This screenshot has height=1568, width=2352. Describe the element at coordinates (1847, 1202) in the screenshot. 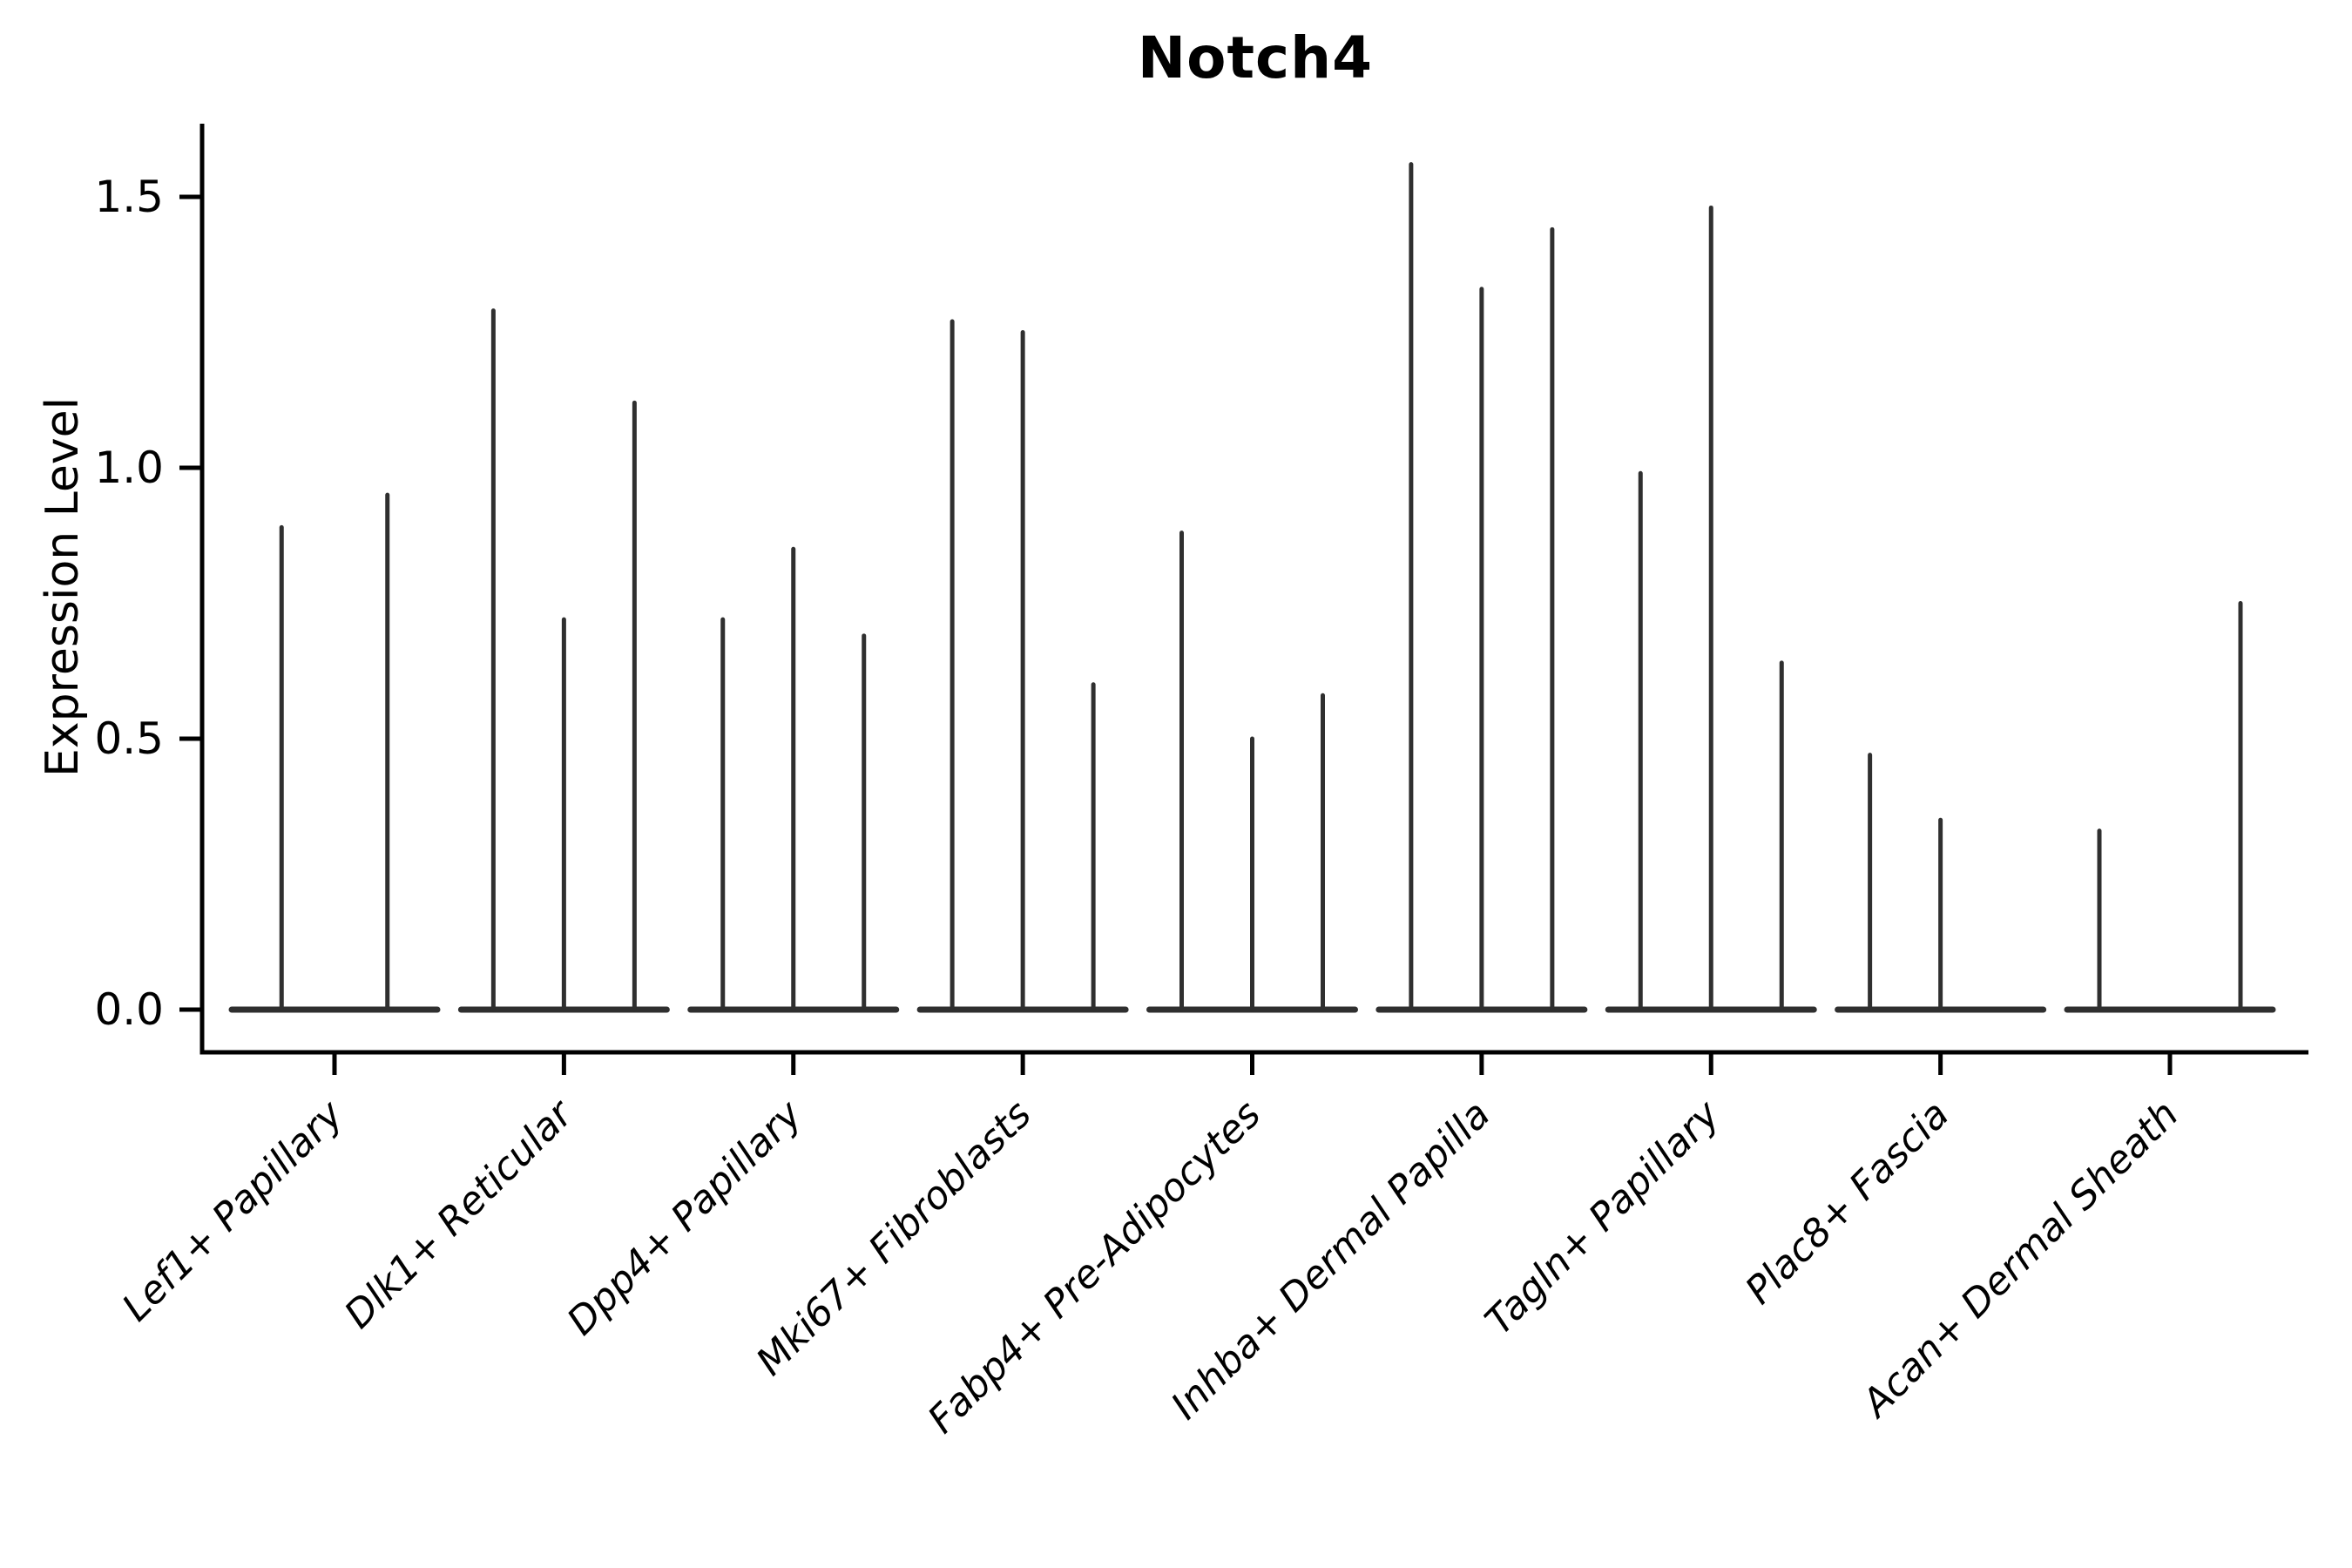

I see `x-tick-label: Plac8+ Fascia` at that location.